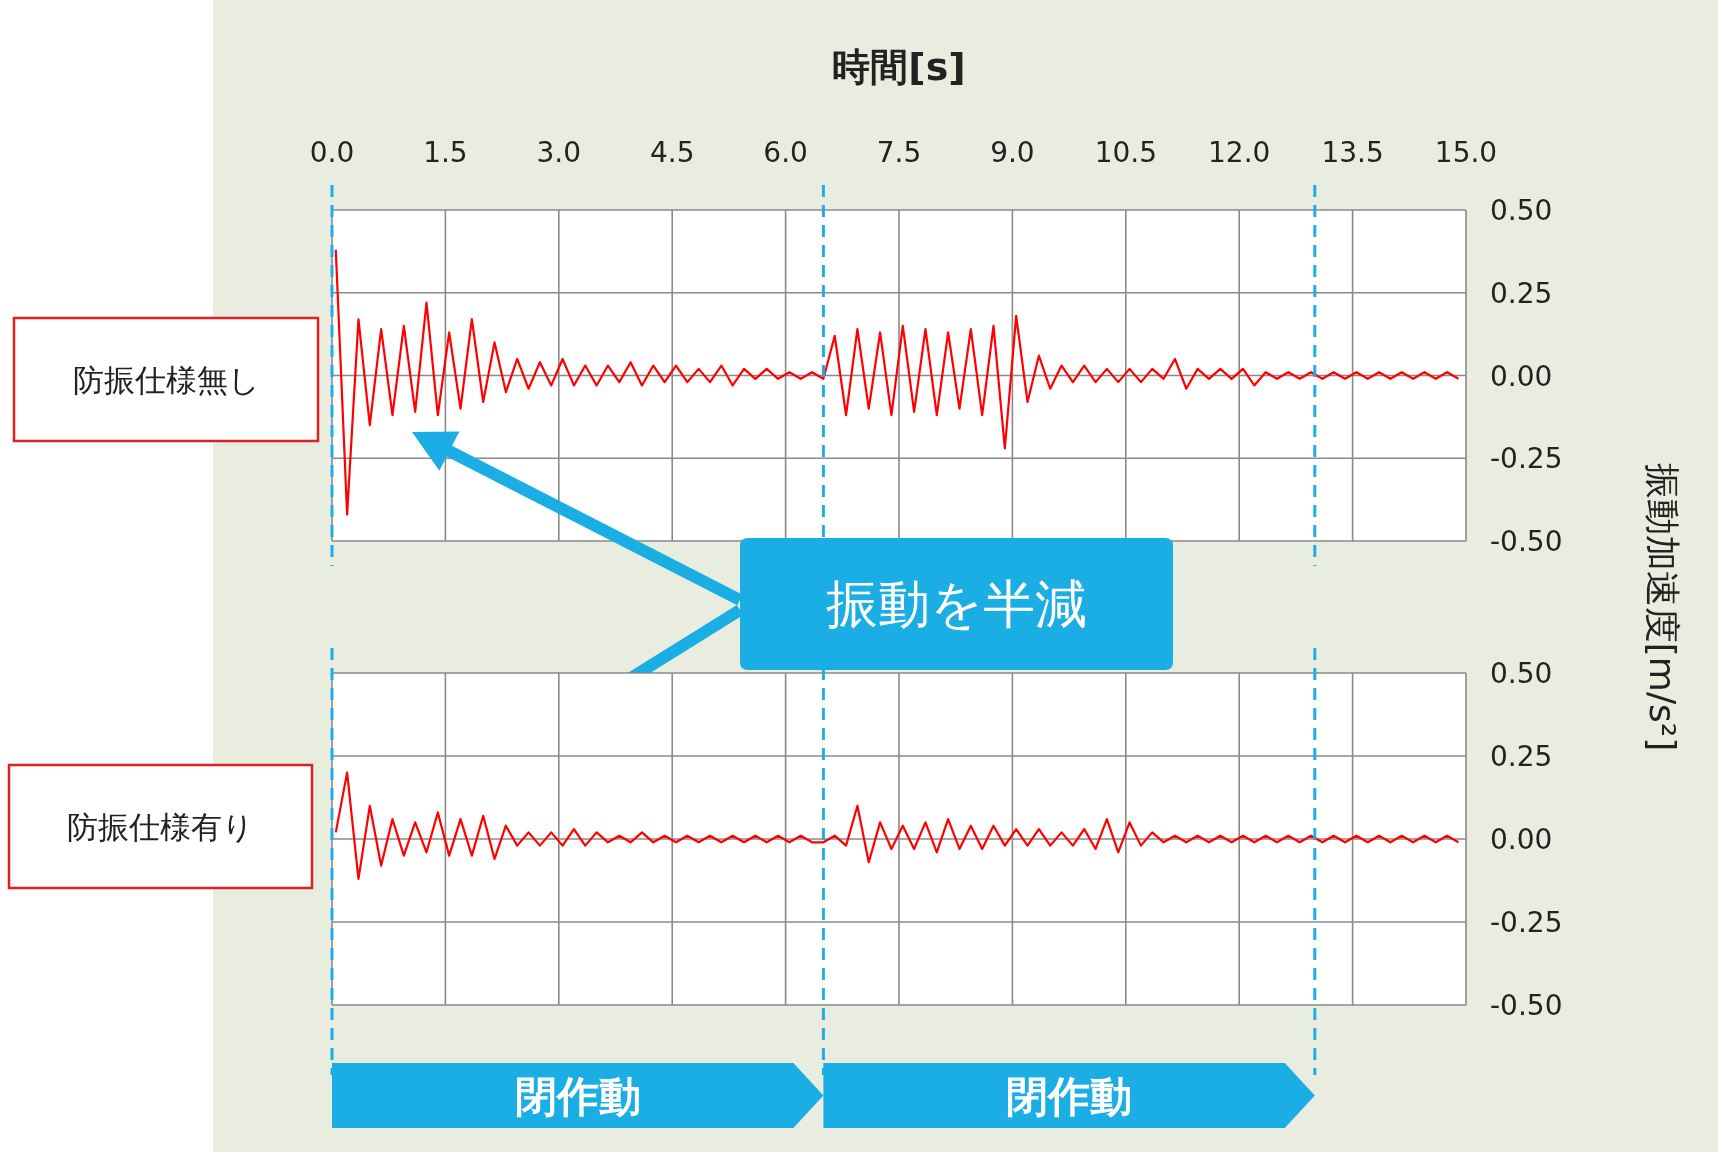 This screenshot has height=1152, width=1731. What do you see at coordinates (160, 826) in the screenshot?
I see `text: 防振仕様有り` at bounding box center [160, 826].